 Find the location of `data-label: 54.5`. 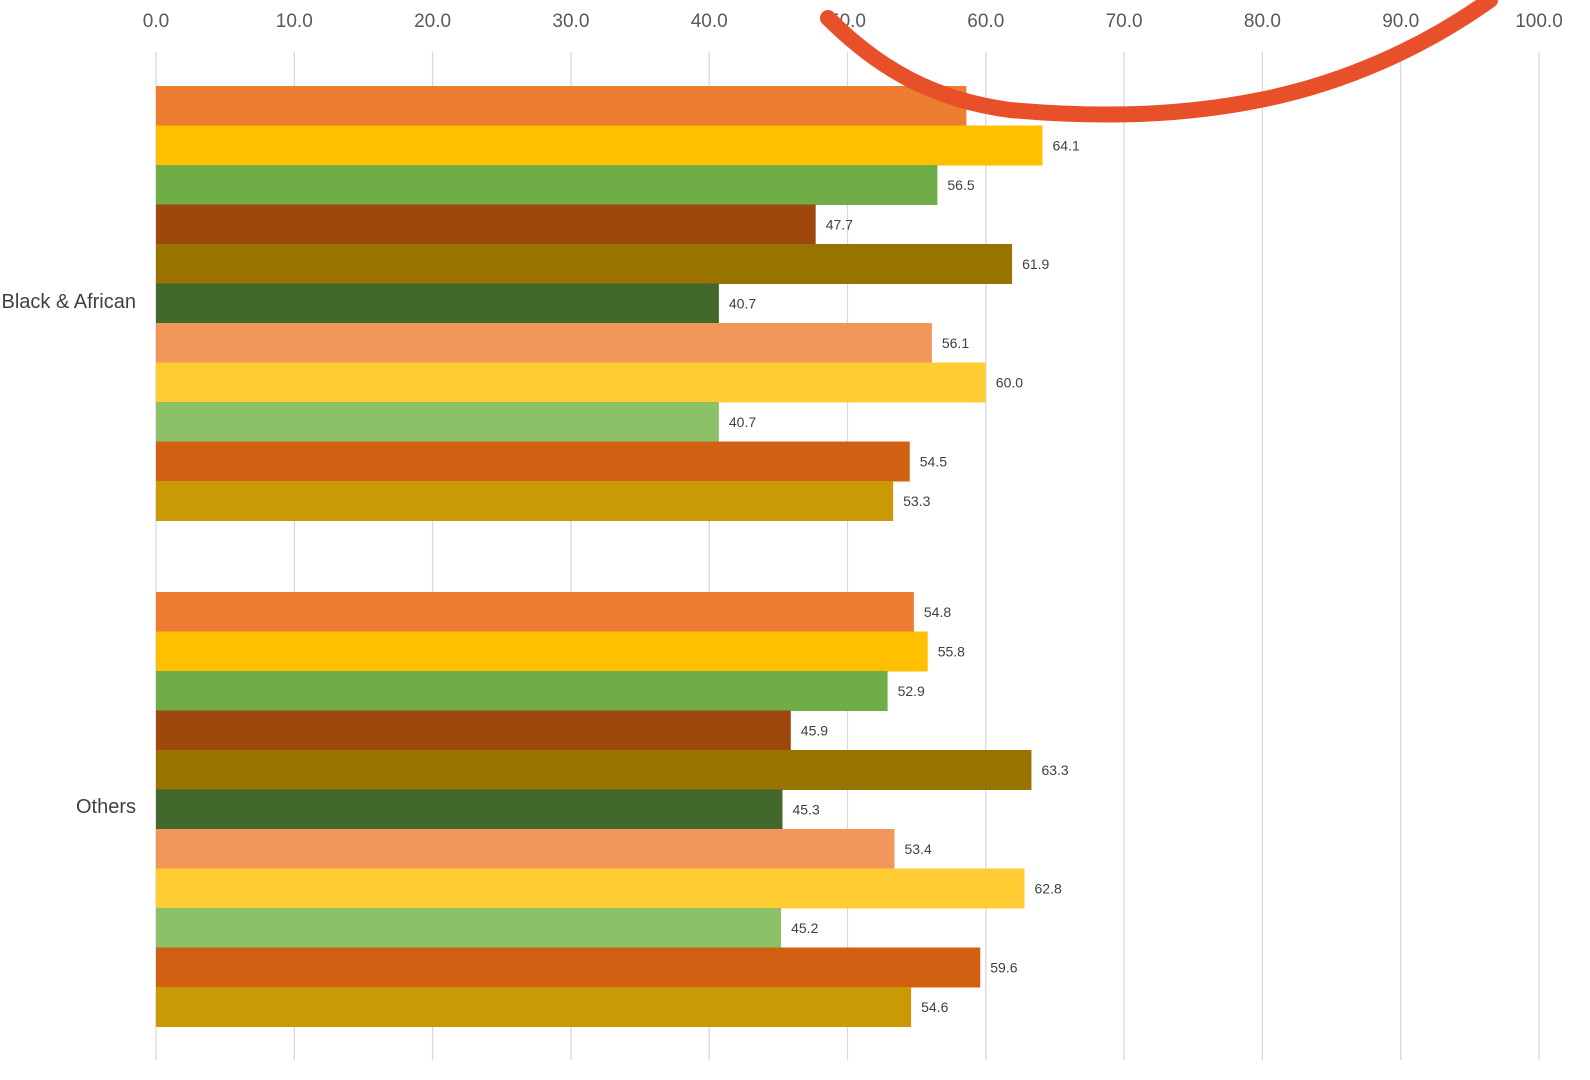

data-label: 54.5 is located at coordinates (933, 461).